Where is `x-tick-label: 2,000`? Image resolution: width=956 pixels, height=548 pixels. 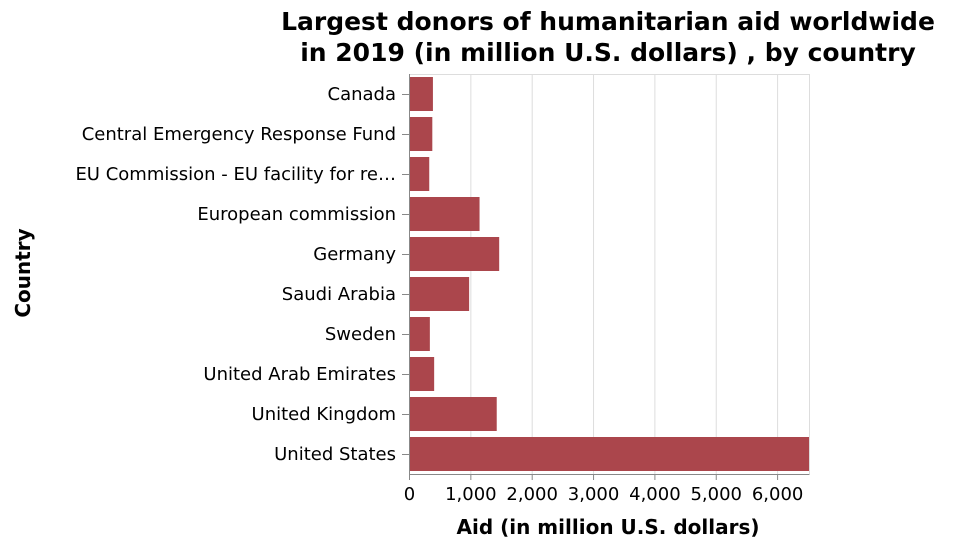 x-tick-label: 2,000 is located at coordinates (532, 494).